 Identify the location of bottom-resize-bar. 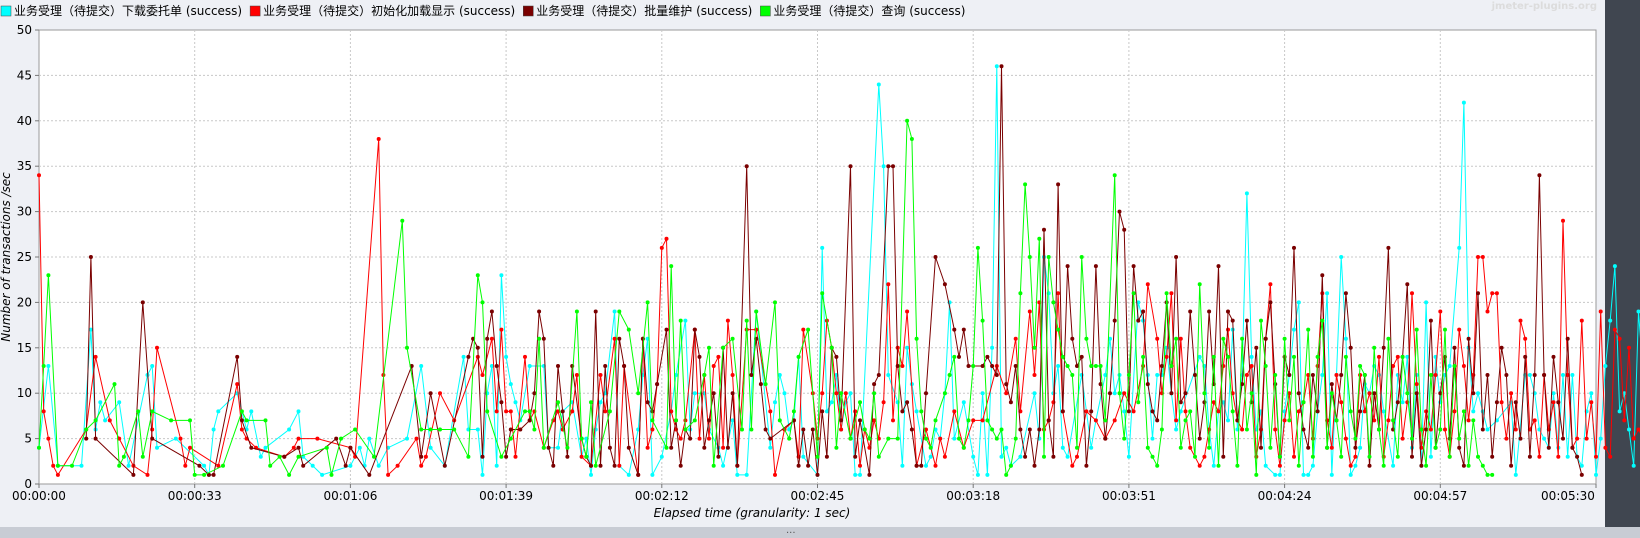
(820, 532).